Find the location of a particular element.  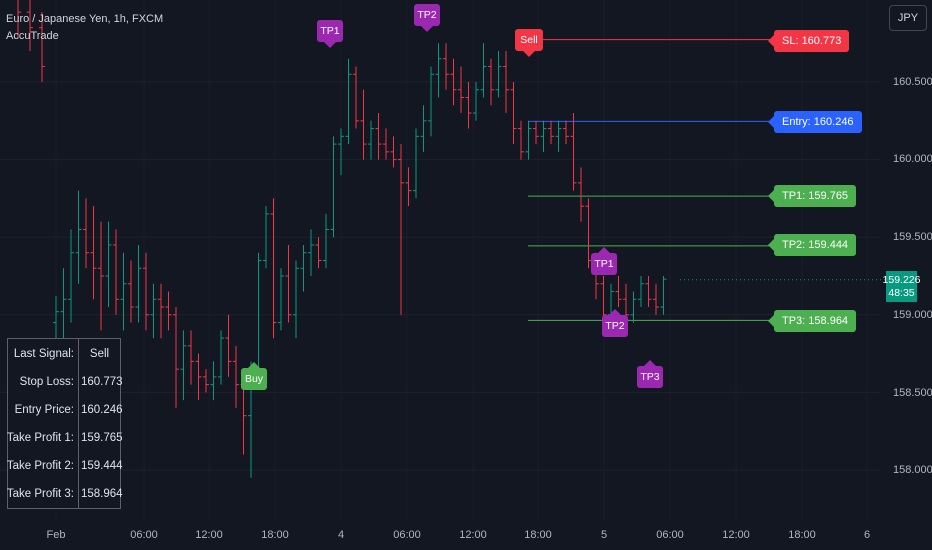

sl-level-badge: SL: 160.773 is located at coordinates (808, 41).